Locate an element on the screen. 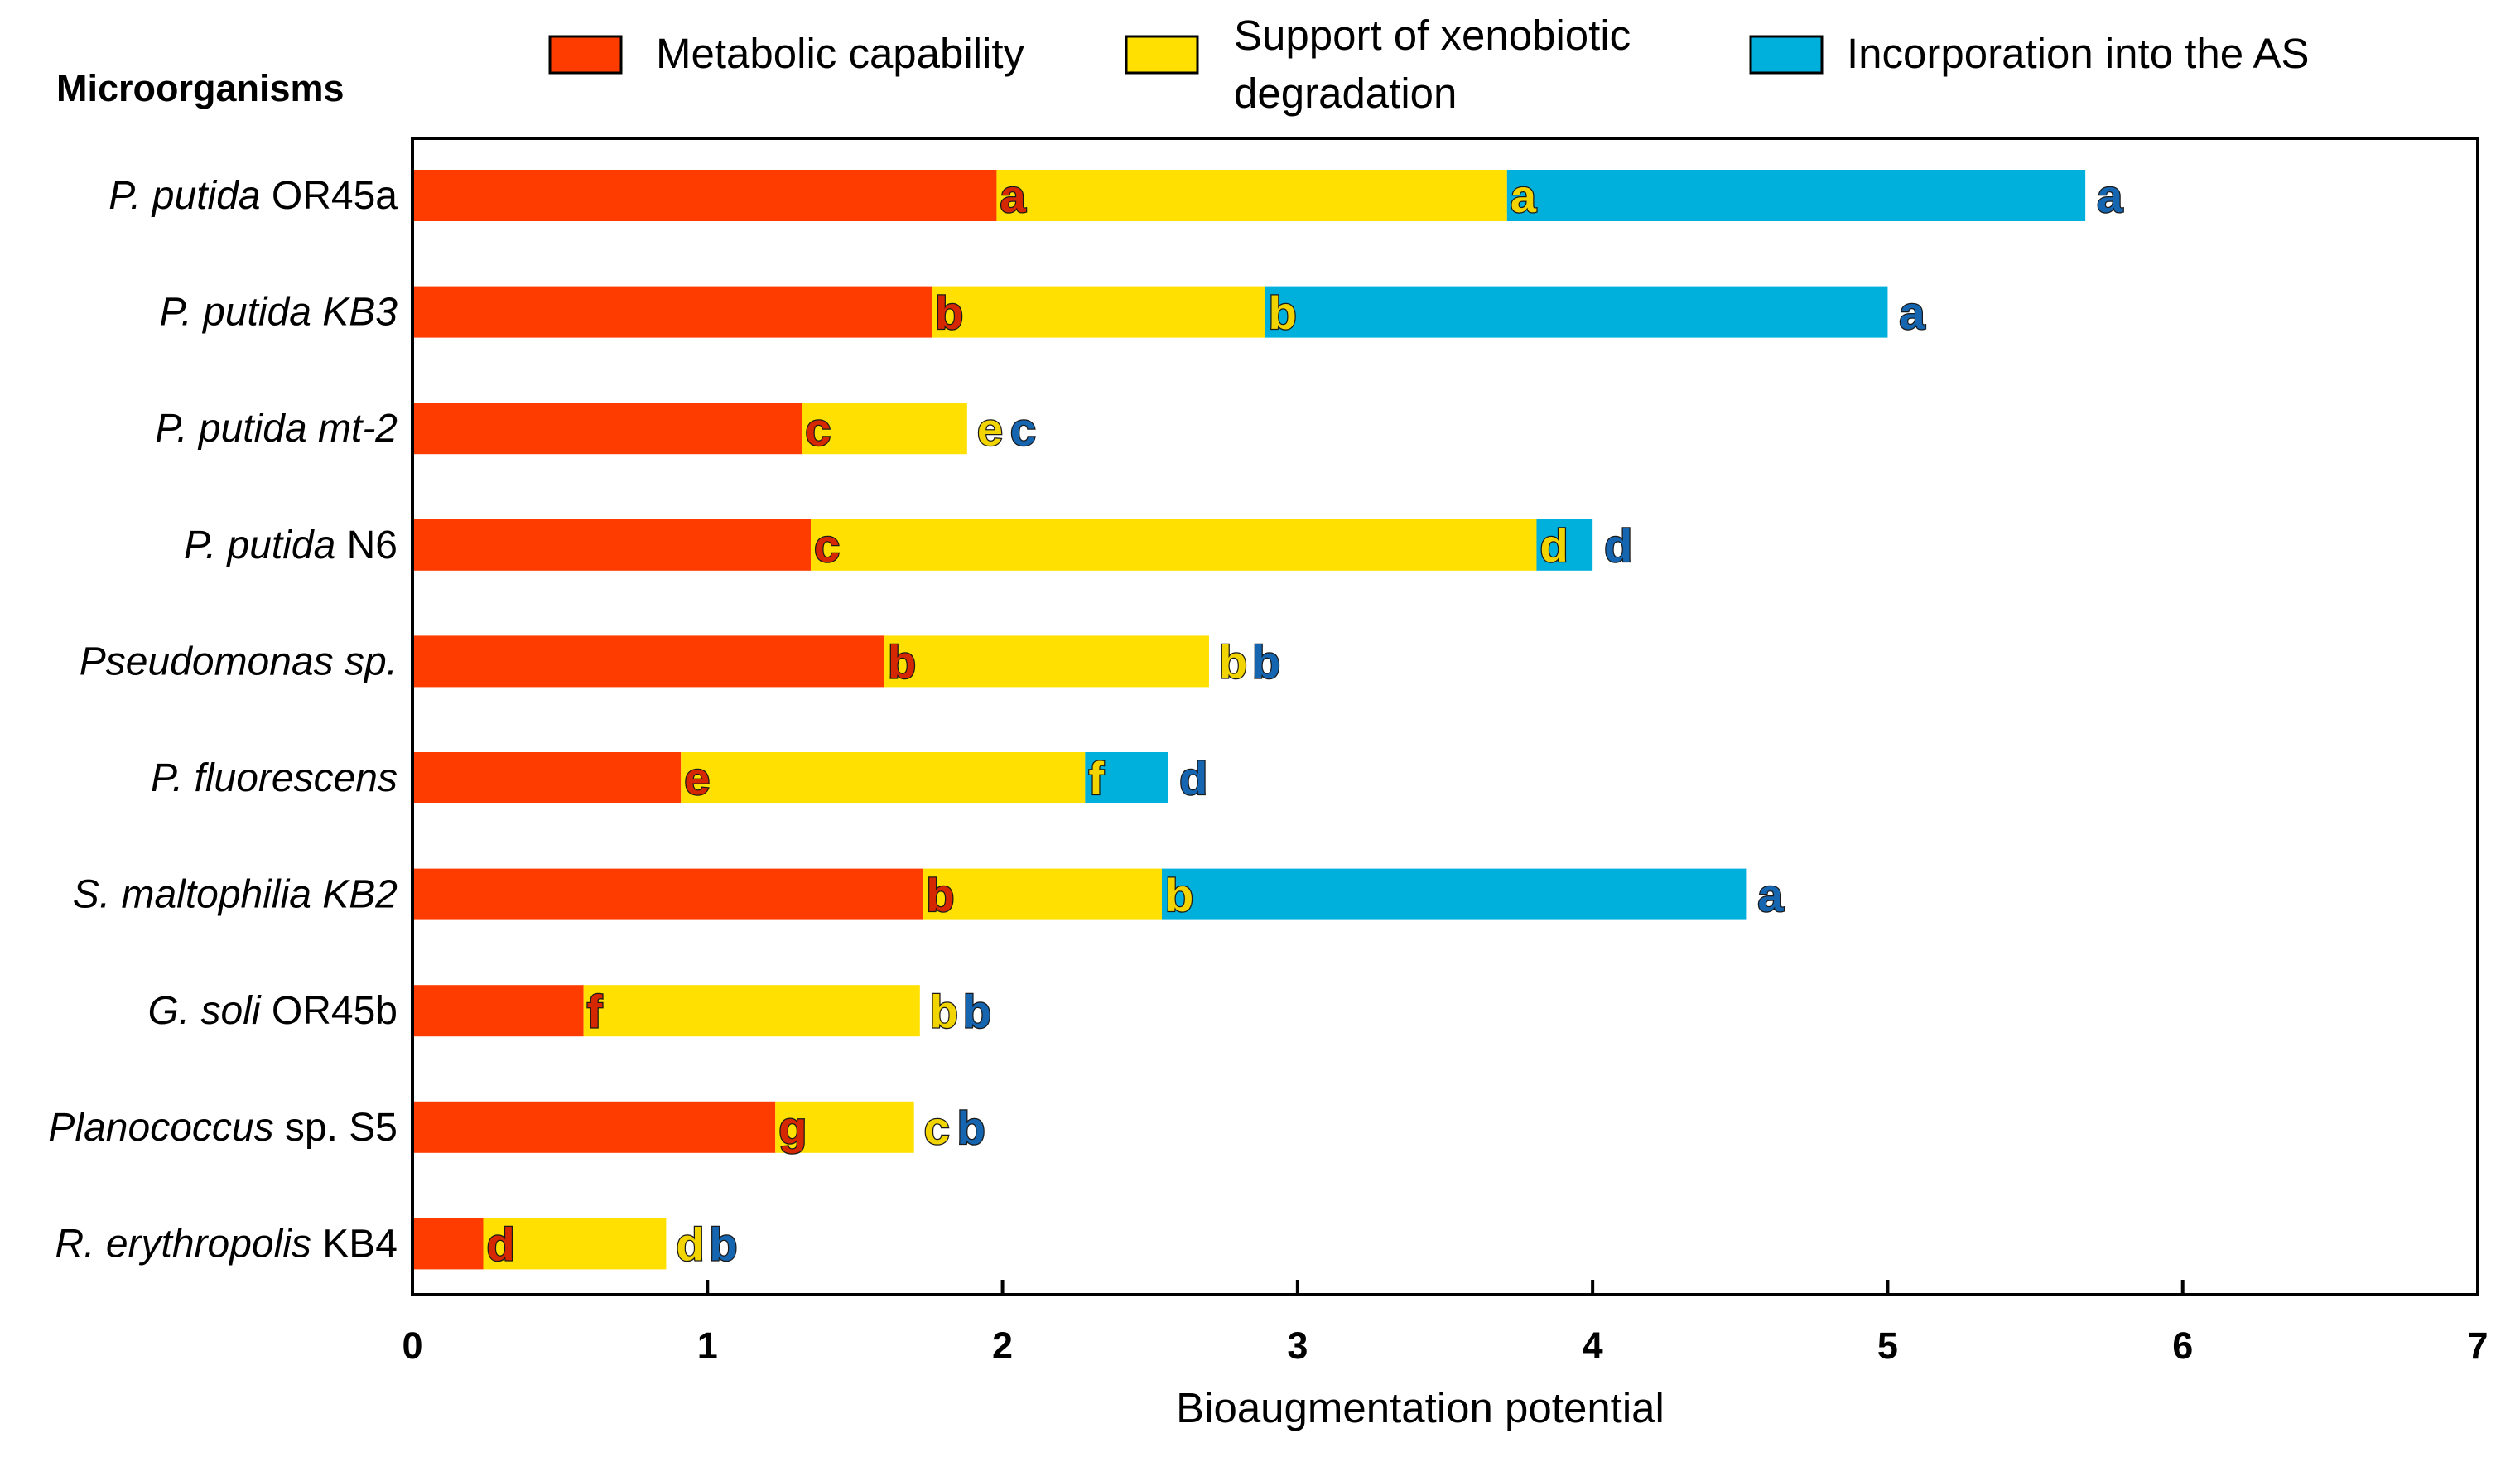  legend-label: Incorporation into the AS is located at coordinates (2078, 54).